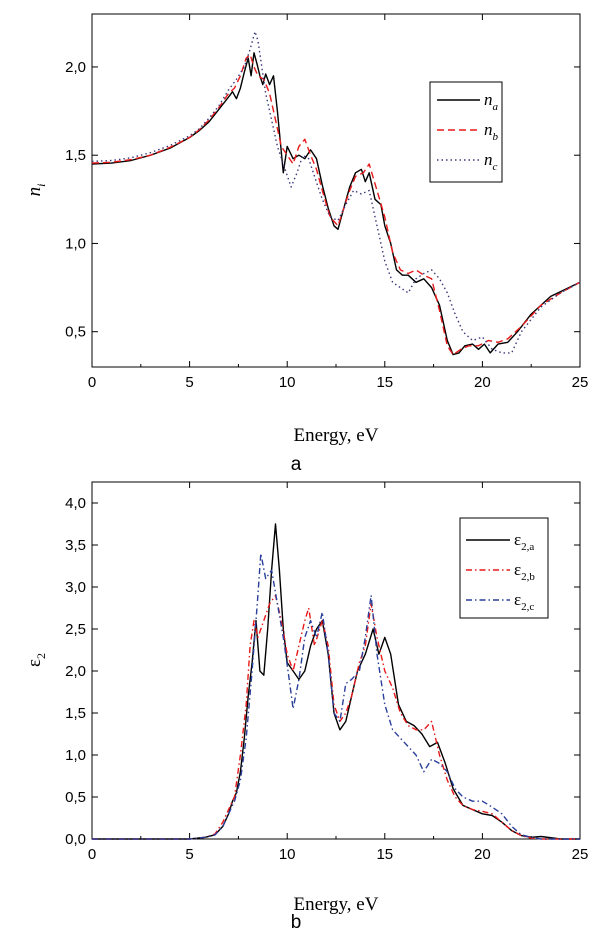 Image resolution: width=592 pixels, height=930 pixels. I want to click on legend-entry-sub: 2,a, so click(527, 547).